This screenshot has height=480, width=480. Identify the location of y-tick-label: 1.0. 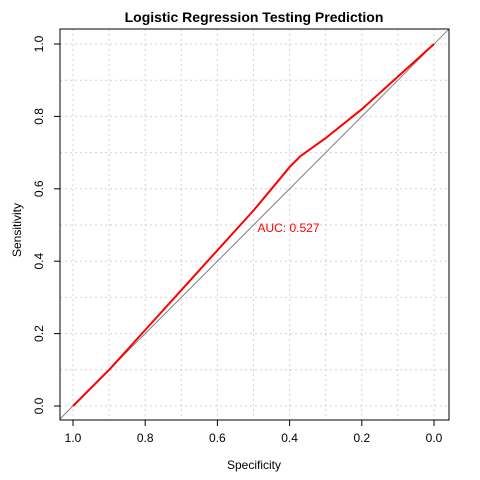
(39, 43).